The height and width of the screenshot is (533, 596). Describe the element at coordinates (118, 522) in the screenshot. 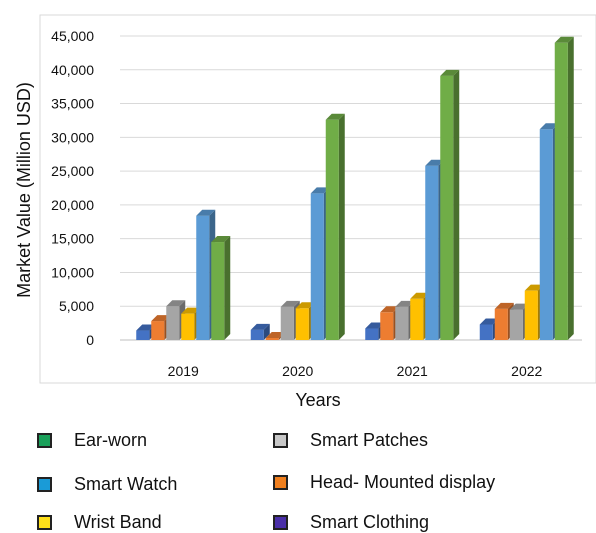

I see `legend-label: Wrist Band` at that location.